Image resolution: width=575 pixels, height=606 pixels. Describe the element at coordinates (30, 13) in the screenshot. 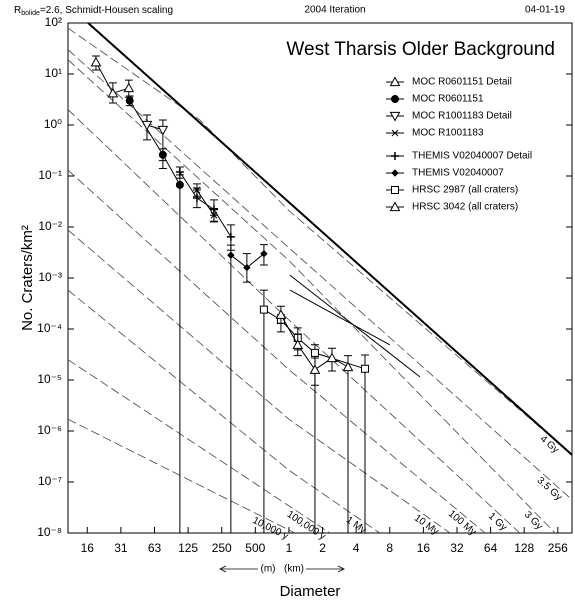

I see `header-subscript: bolide` at that location.